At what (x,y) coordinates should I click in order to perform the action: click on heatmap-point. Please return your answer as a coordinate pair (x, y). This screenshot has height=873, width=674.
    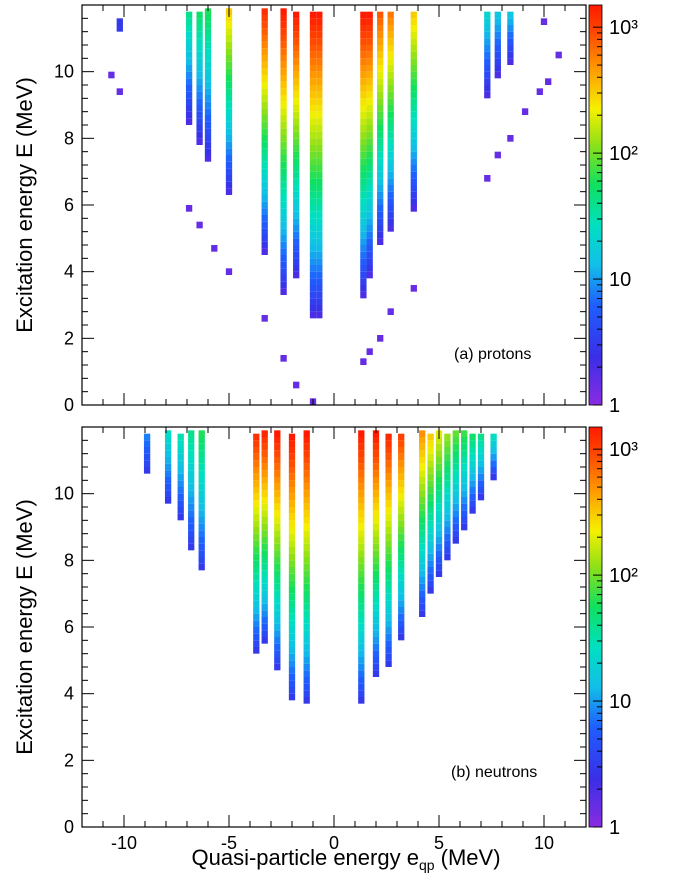
    Looking at the image, I should click on (296, 385).